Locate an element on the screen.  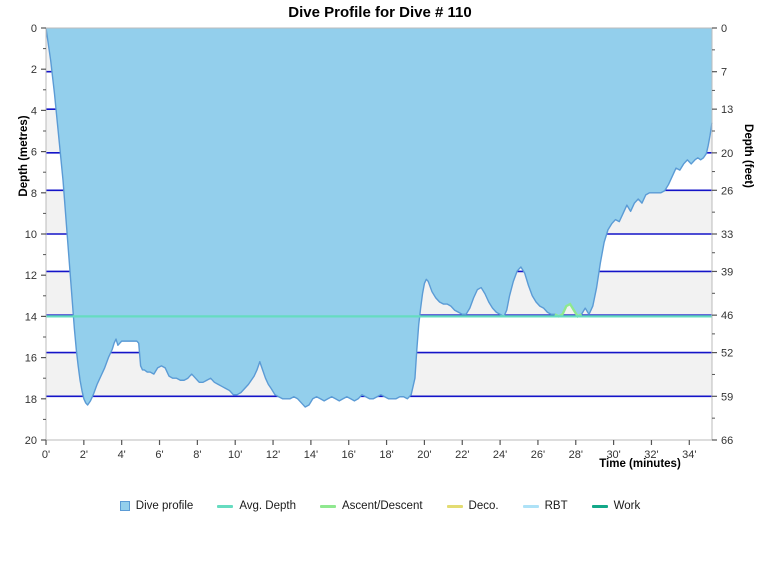
svg-text: 4 is located at coordinates (34, 111).